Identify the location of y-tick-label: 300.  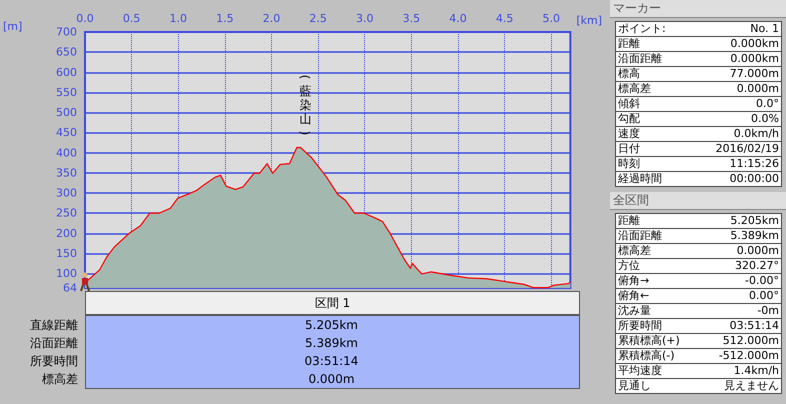
(66, 193).